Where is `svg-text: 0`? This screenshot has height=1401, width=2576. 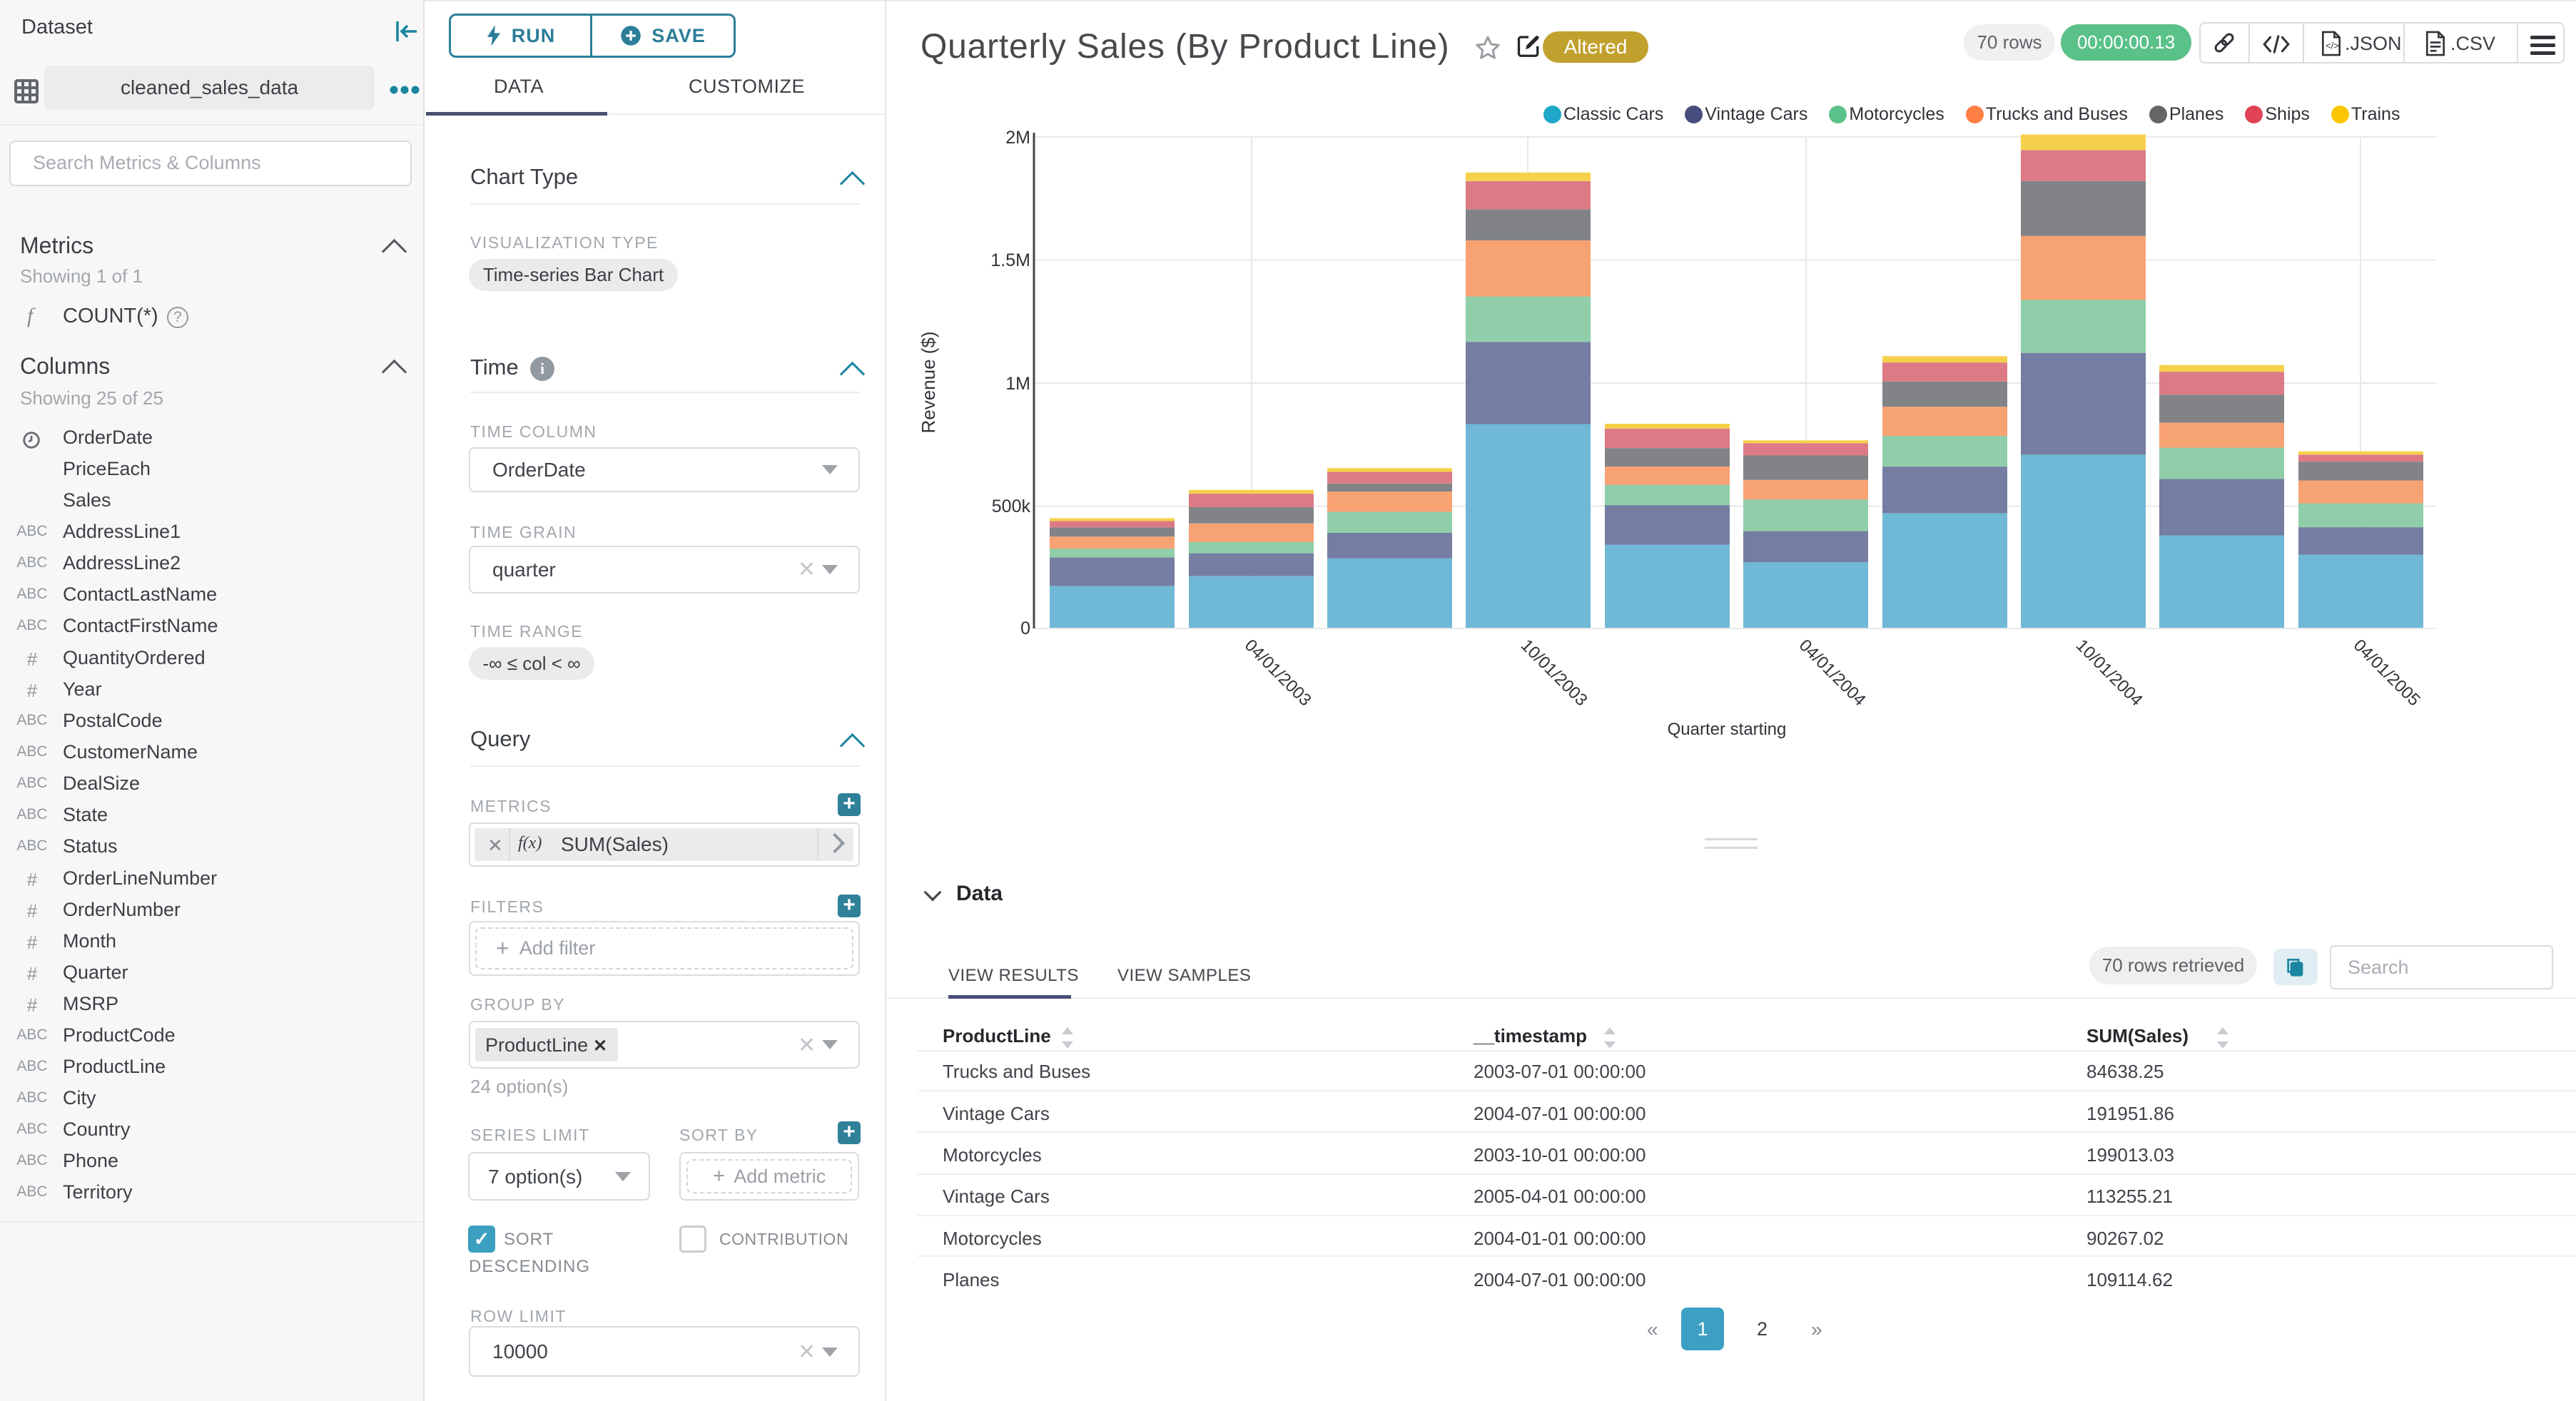 svg-text: 0 is located at coordinates (1025, 628).